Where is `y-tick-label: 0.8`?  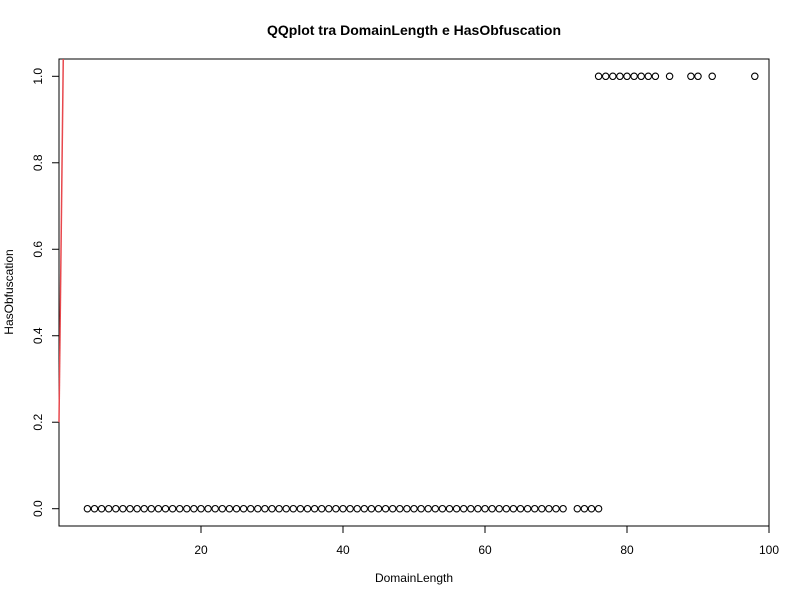 y-tick-label: 0.8 is located at coordinates (38, 162).